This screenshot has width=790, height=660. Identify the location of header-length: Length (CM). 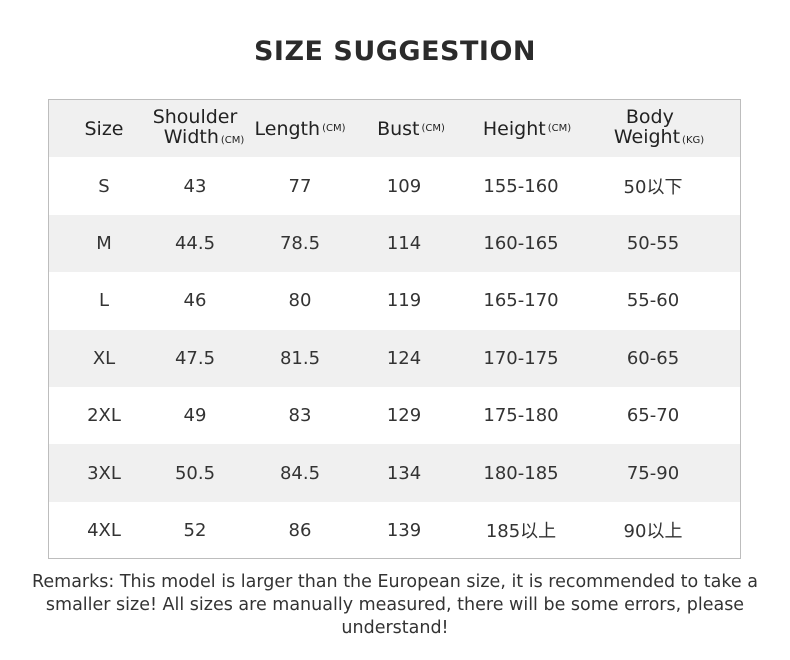
(300, 128).